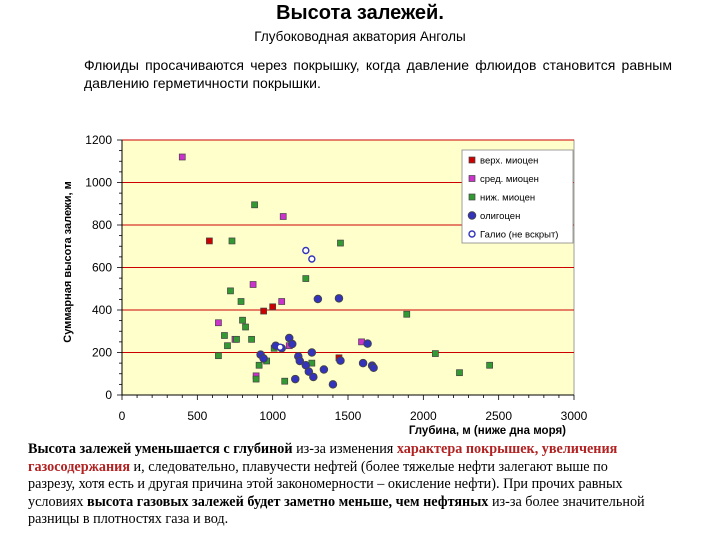 The width and height of the screenshot is (720, 540). I want to click on page-title: Высота залежей., so click(360, 13).